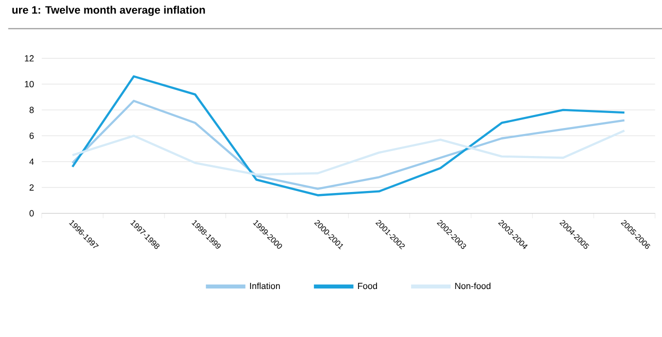 The height and width of the screenshot is (337, 662). What do you see at coordinates (348, 153) in the screenshot?
I see `line-series` at bounding box center [348, 153].